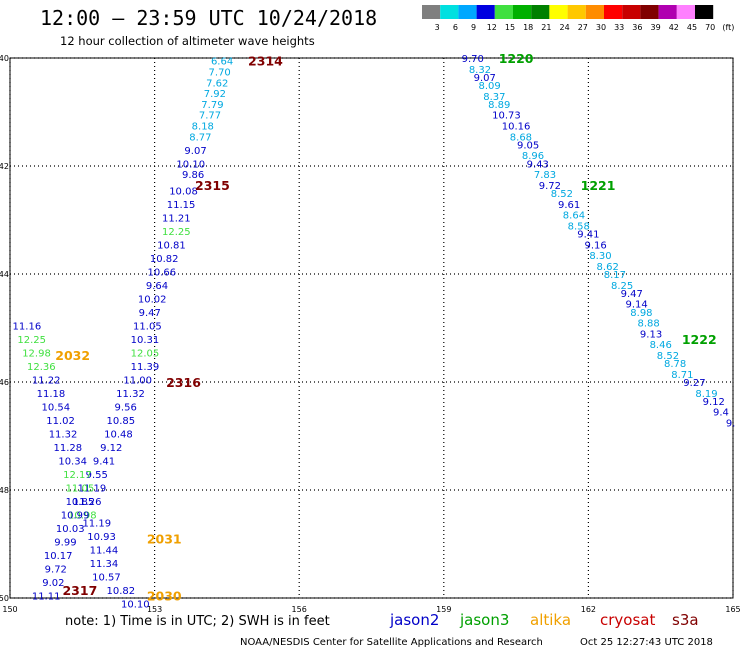 The height and width of the screenshot is (650, 740). Describe the element at coordinates (651, 334) in the screenshot. I see `swh-value: 9.13` at that location.